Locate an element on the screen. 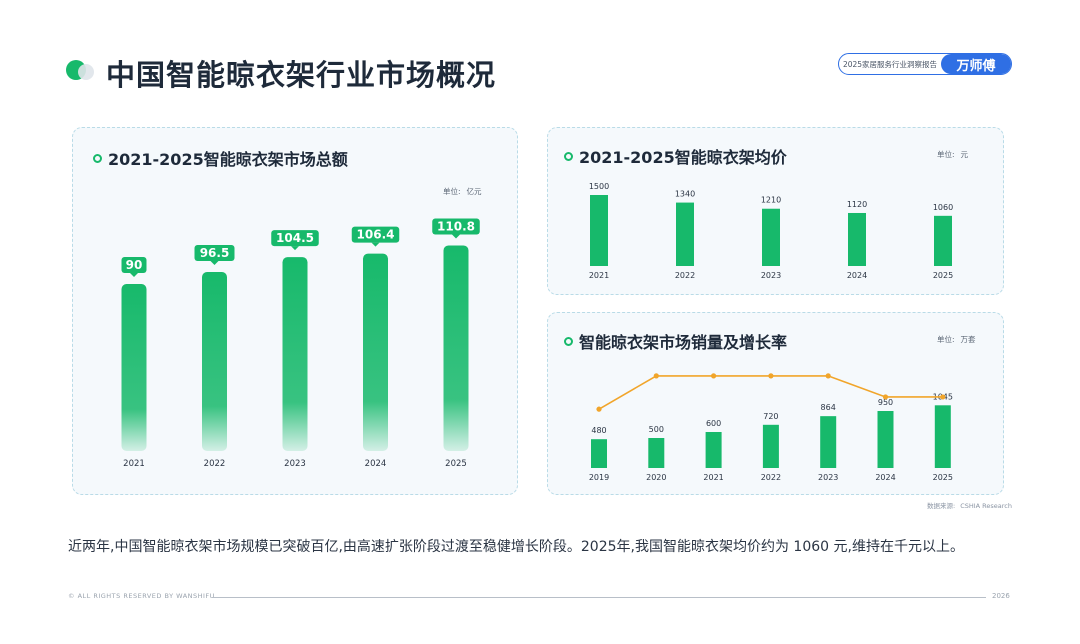  data-source: 数据来源: CSHIA Research is located at coordinates (969, 506).